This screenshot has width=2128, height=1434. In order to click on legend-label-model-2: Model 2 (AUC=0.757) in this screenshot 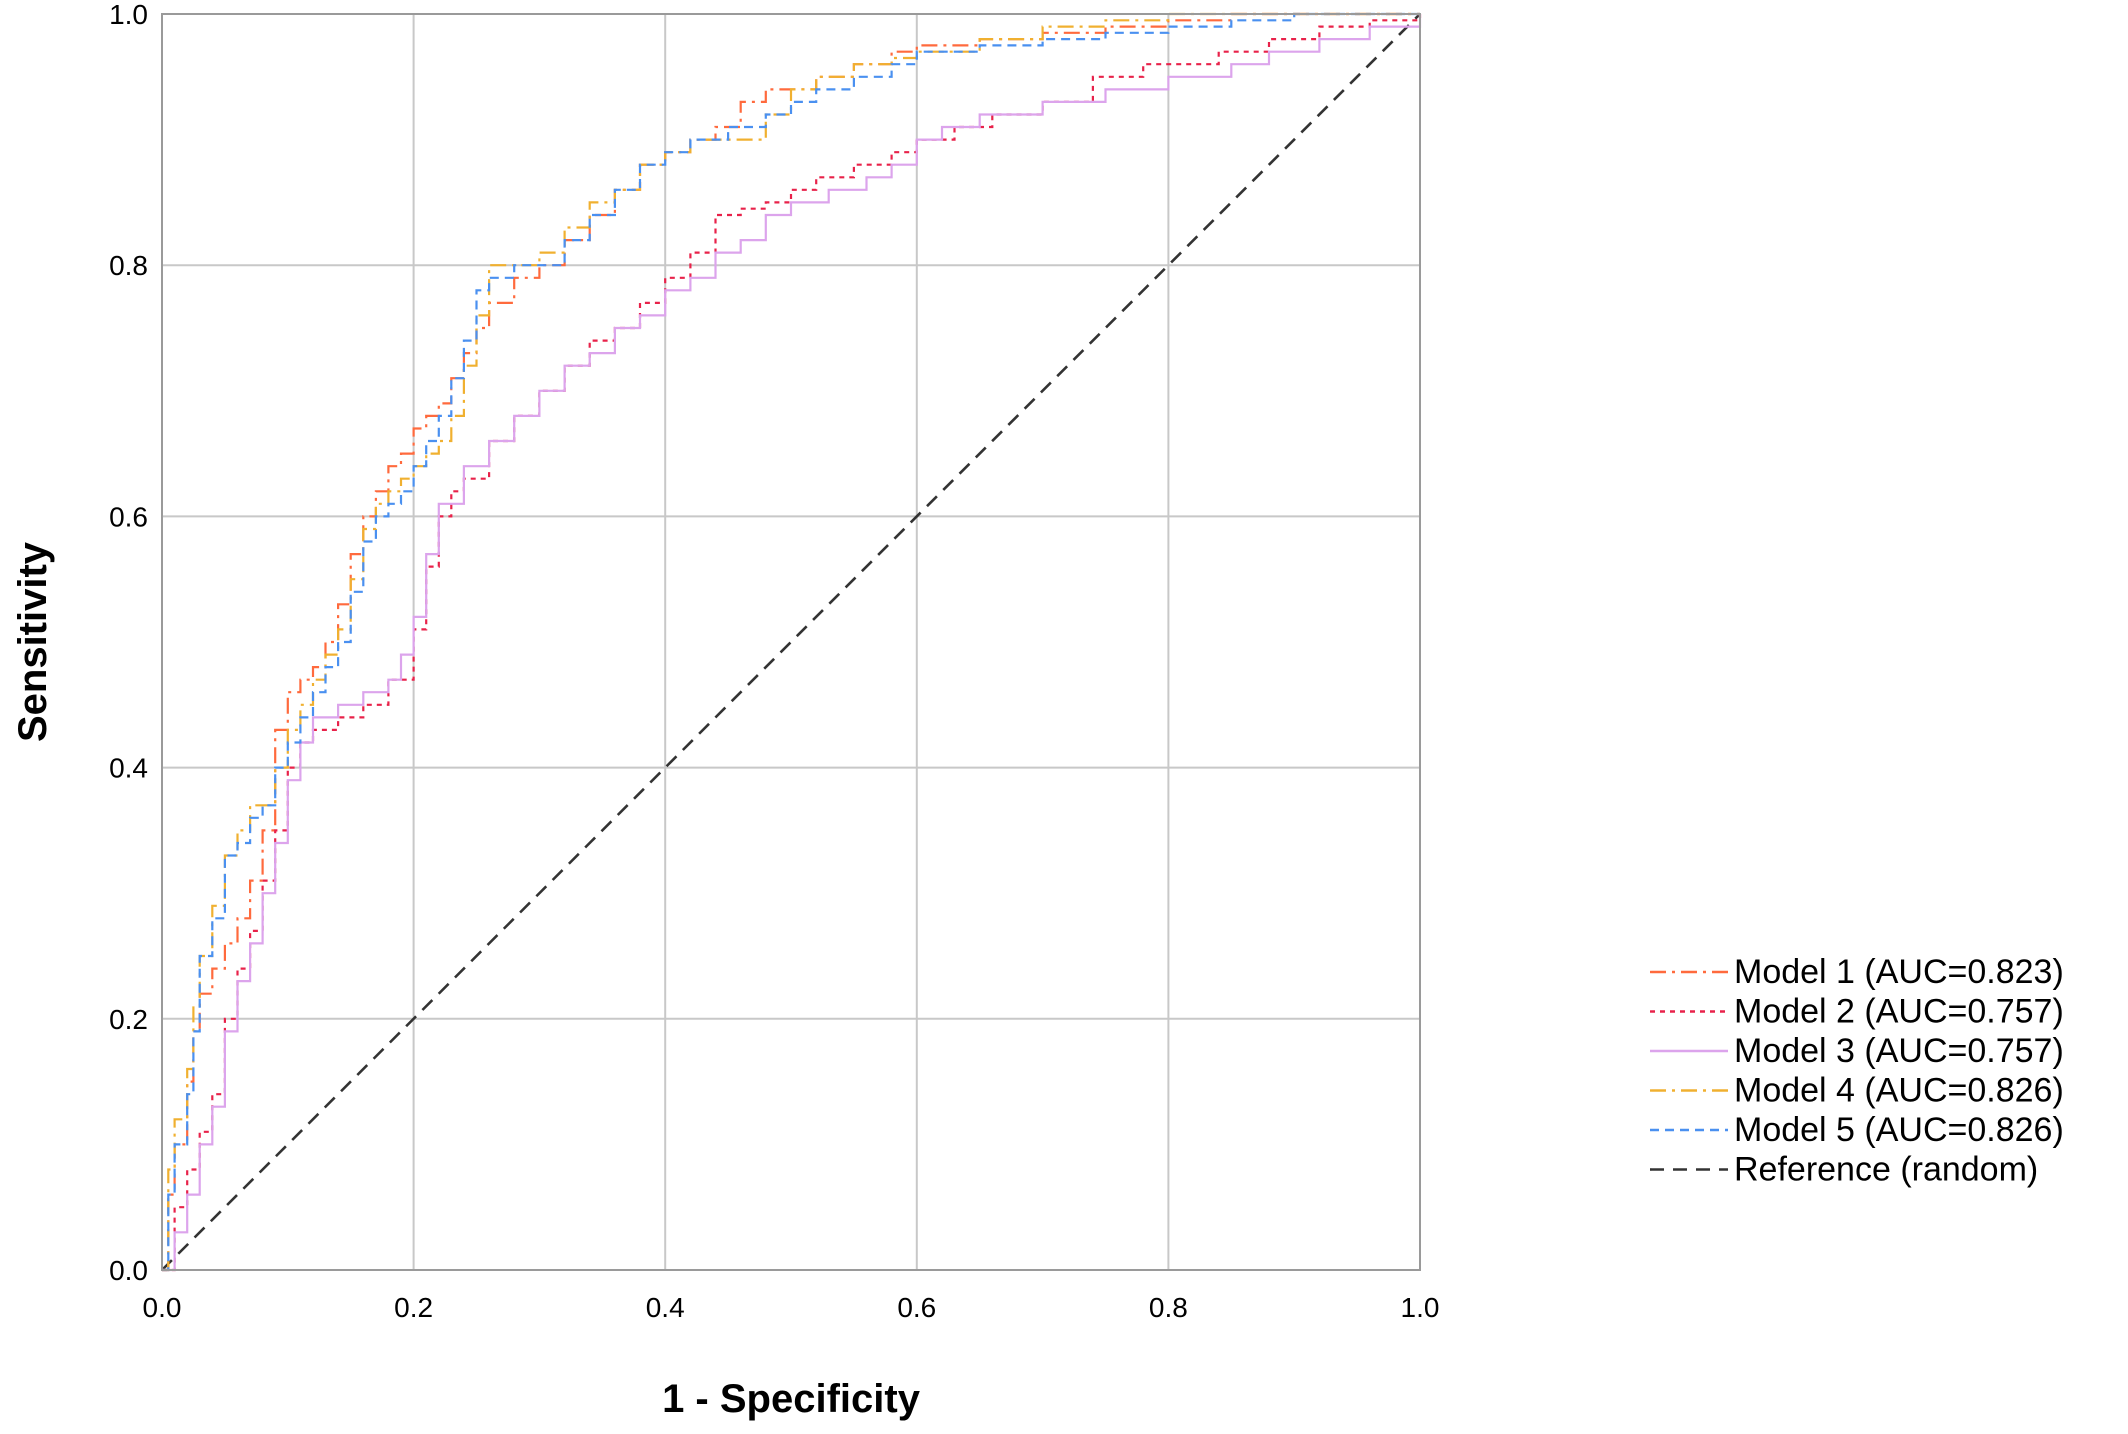, I will do `click(1899, 1012)`.